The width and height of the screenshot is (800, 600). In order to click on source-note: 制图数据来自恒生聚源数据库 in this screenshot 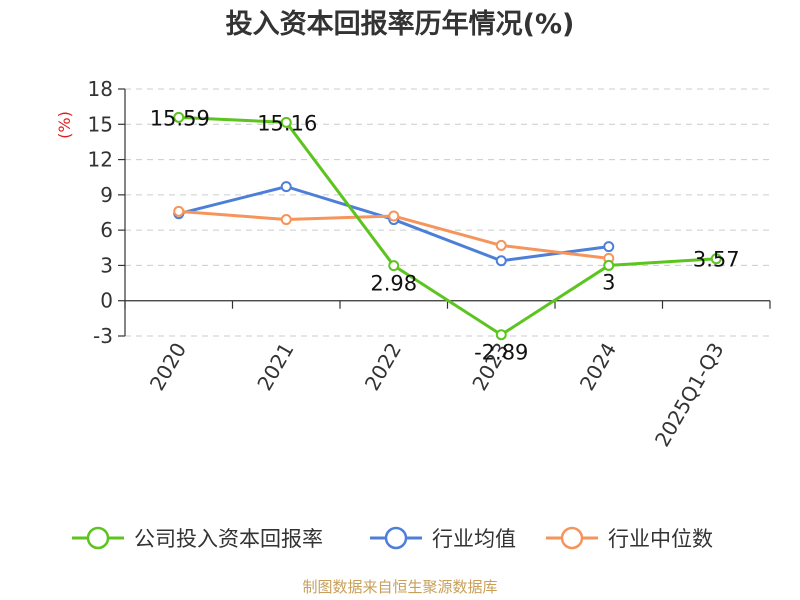, I will do `click(399, 587)`.